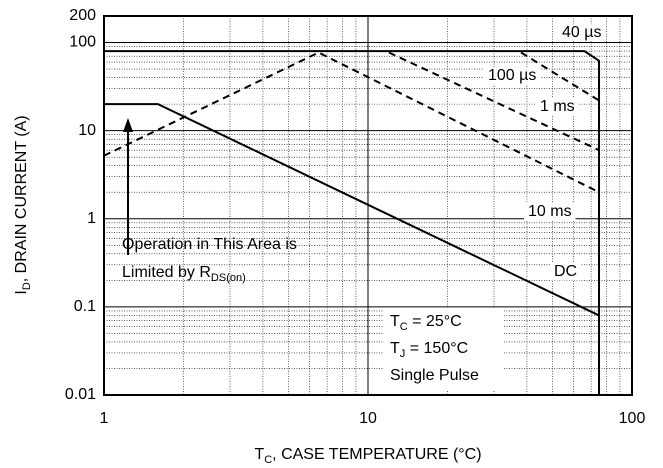 The image size is (663, 468). I want to click on arrow-head, so click(128, 125).